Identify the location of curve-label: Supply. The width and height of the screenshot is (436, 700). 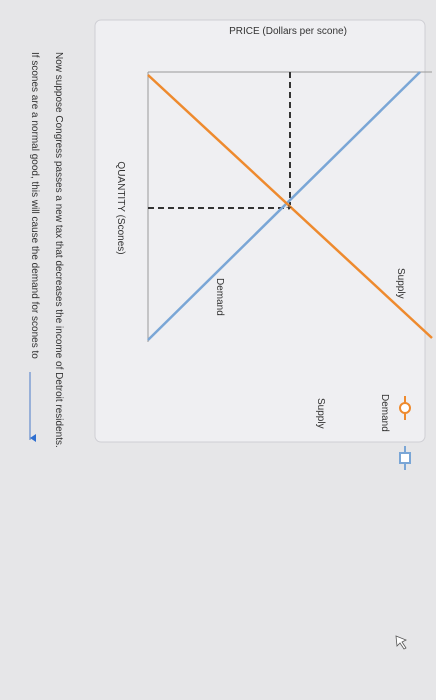
(400, 283).